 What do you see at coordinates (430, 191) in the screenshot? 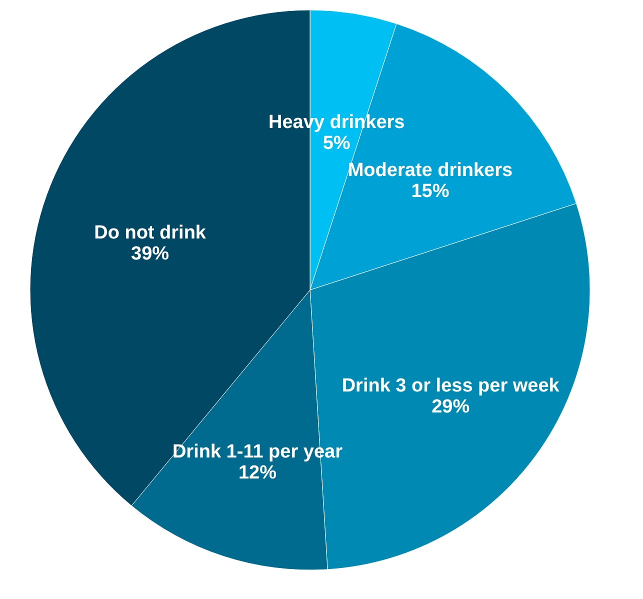
I see `data-label: 15%` at bounding box center [430, 191].